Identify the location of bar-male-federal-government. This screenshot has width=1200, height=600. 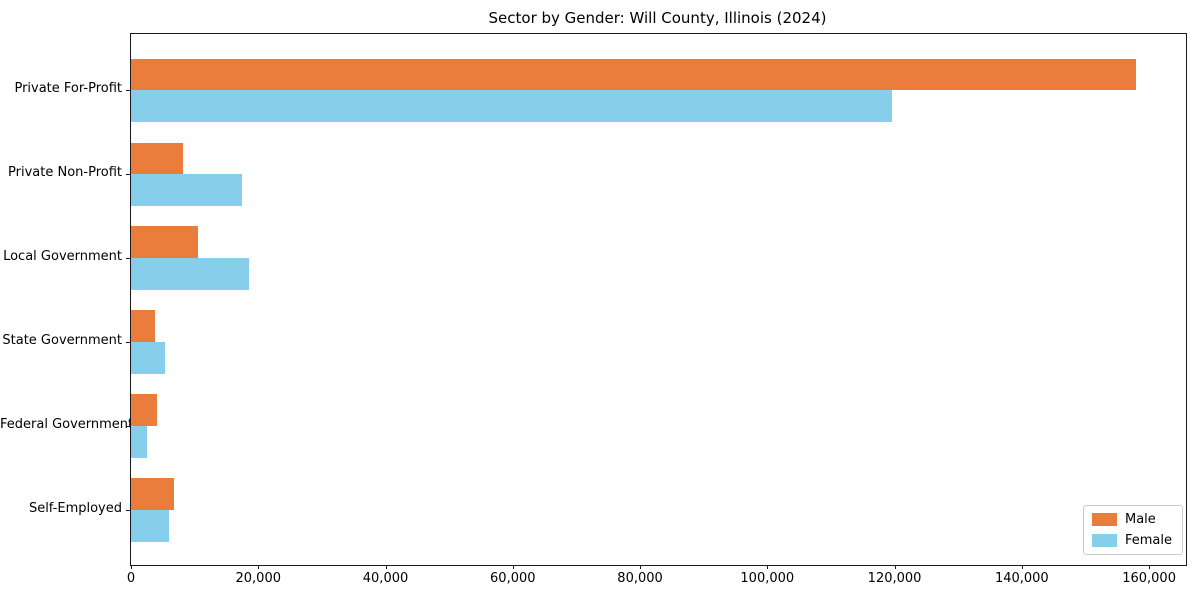
(144, 410).